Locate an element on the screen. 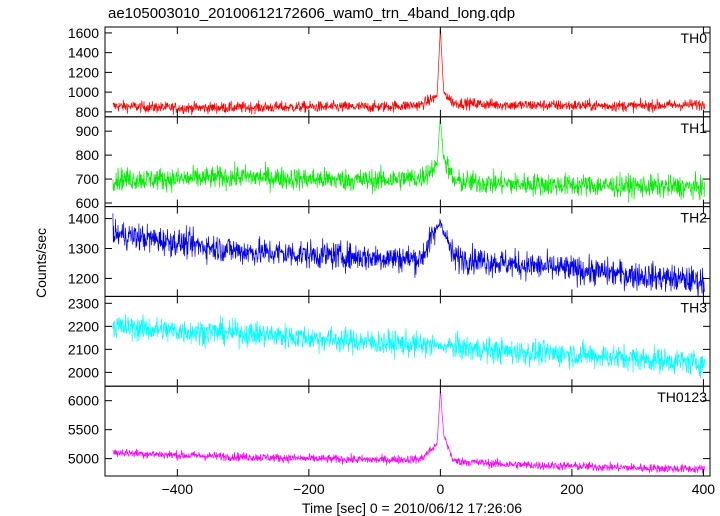 Image resolution: width=720 pixels, height=516 pixels. series-th2 is located at coordinates (408, 255).